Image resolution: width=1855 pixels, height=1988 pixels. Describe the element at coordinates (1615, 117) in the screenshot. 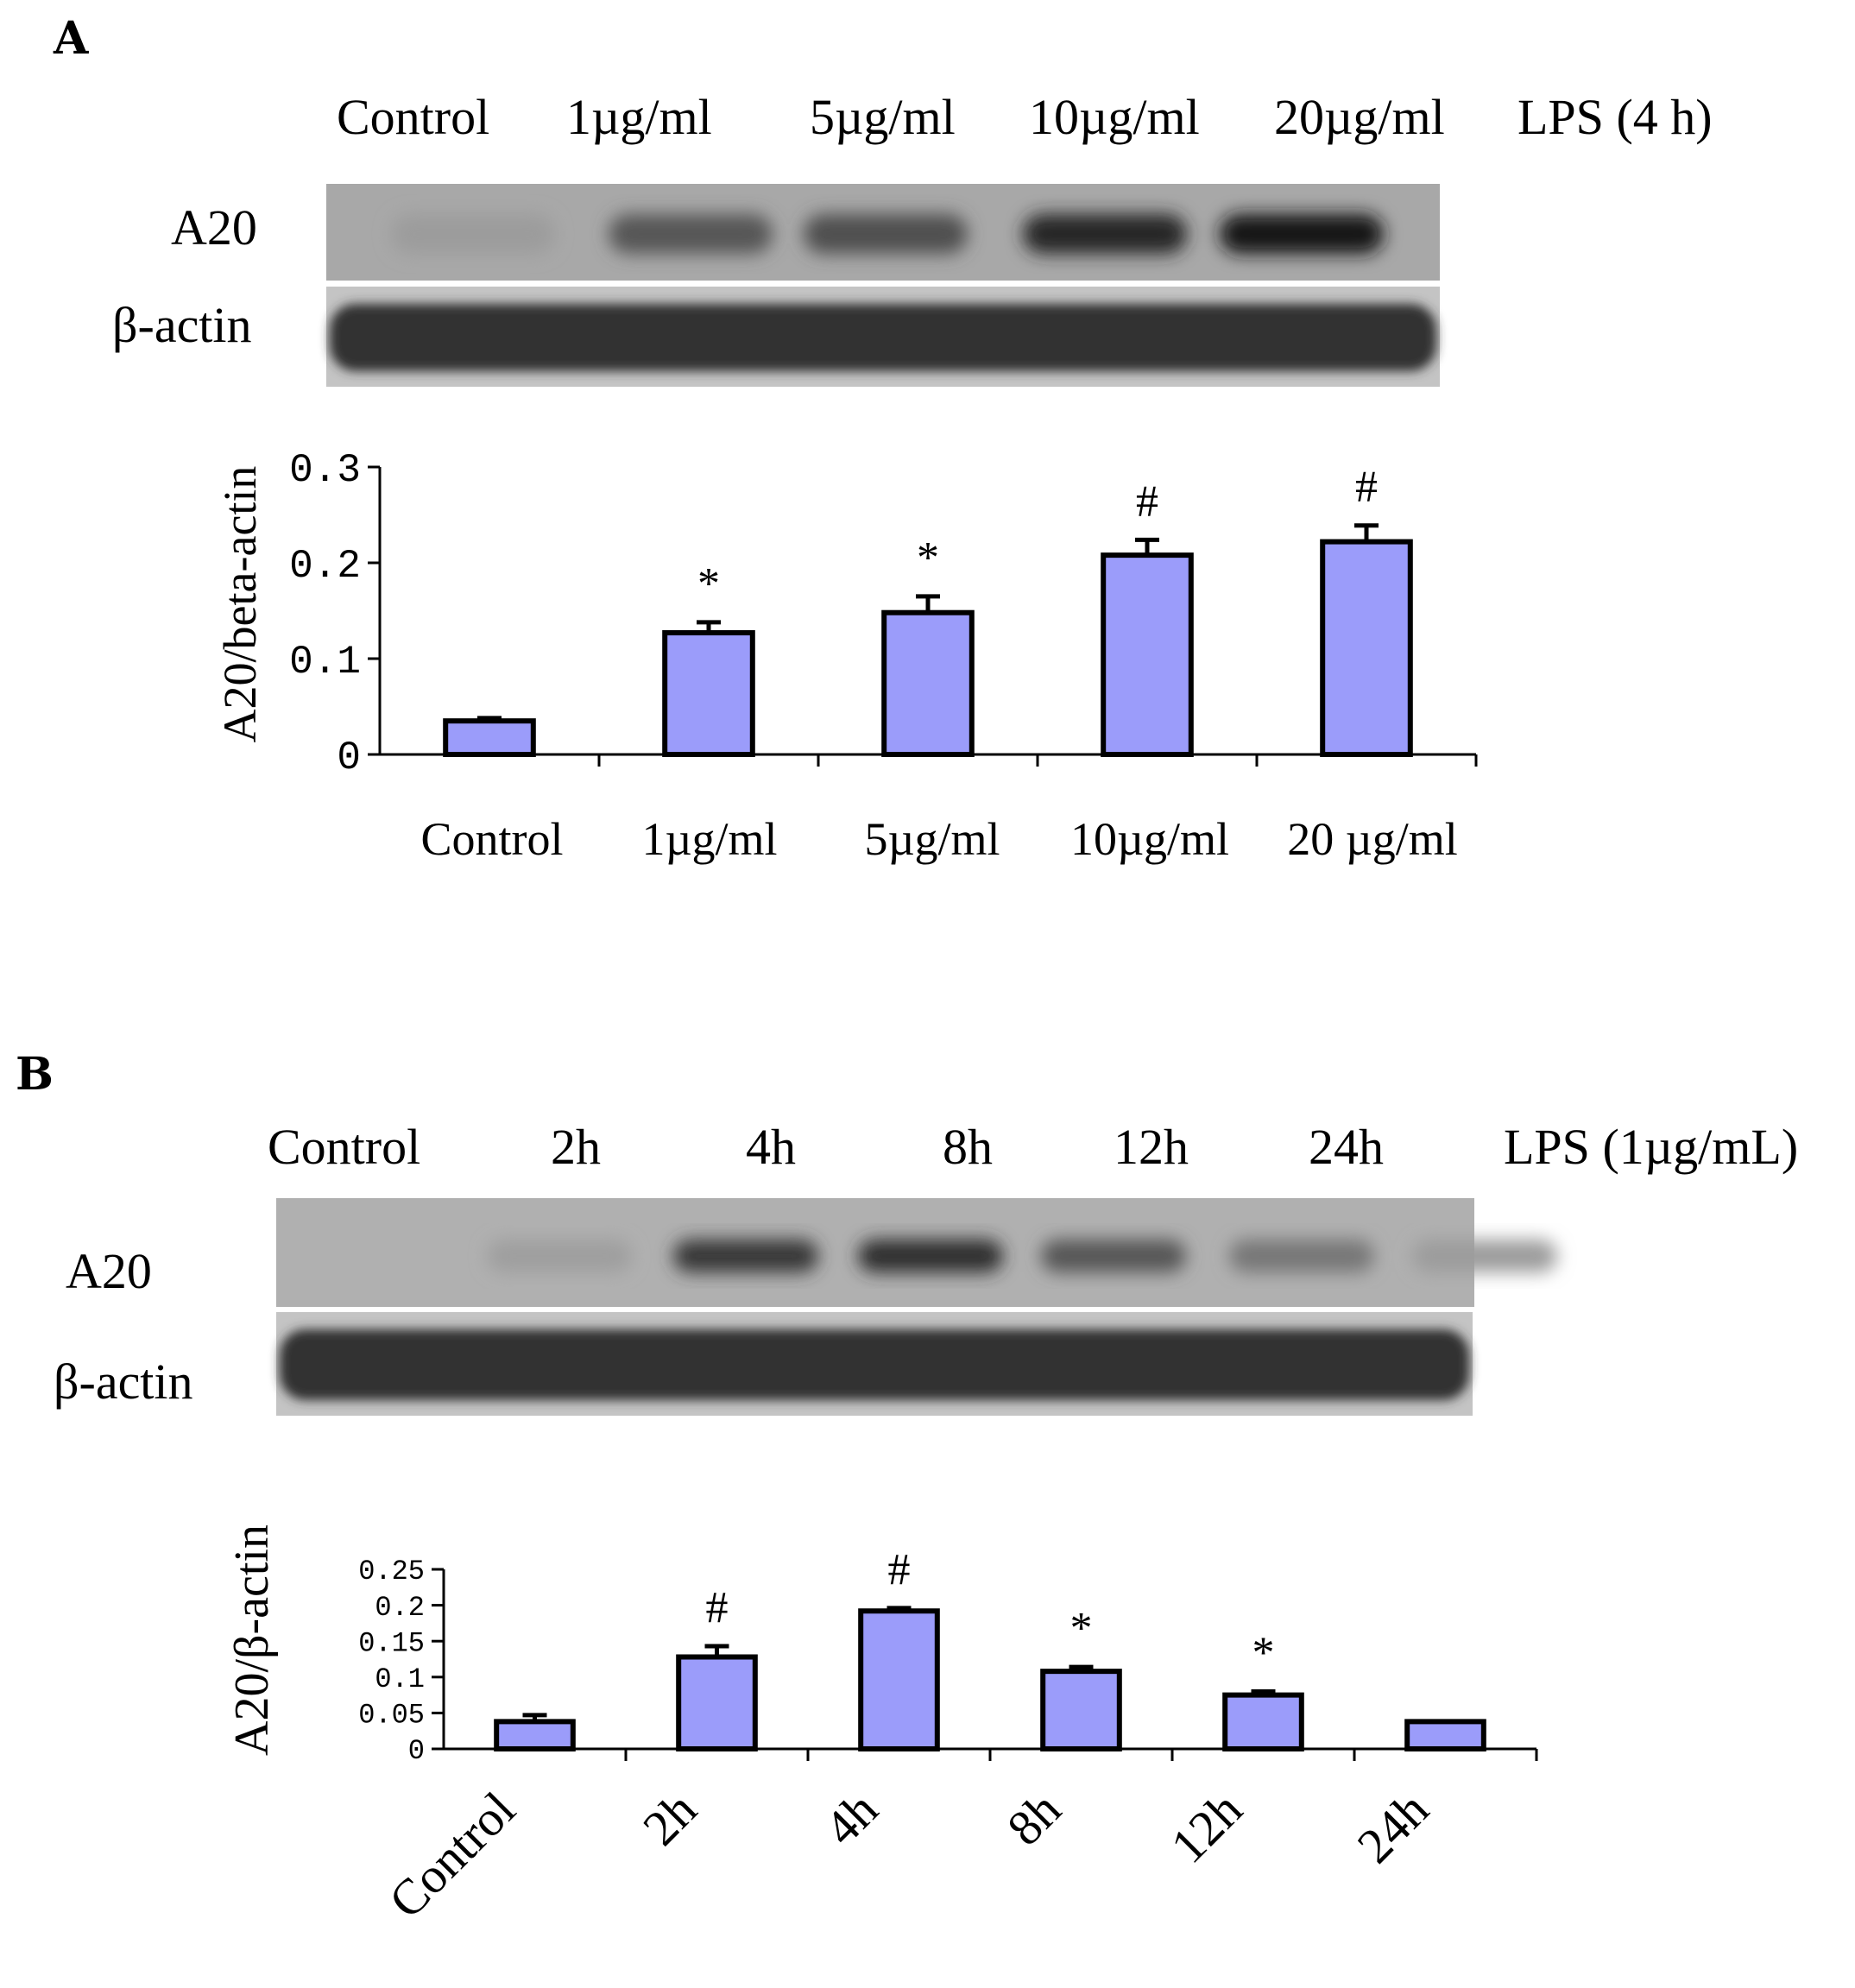

I see `panel-a-treatment-label: LPS (4 h)` at that location.